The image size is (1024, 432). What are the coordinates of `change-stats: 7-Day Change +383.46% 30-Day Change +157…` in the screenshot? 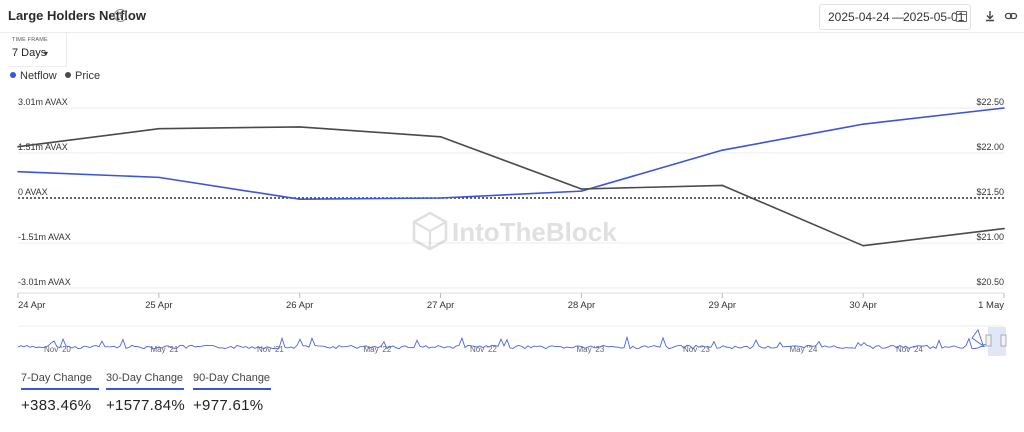 It's located at (200, 402).